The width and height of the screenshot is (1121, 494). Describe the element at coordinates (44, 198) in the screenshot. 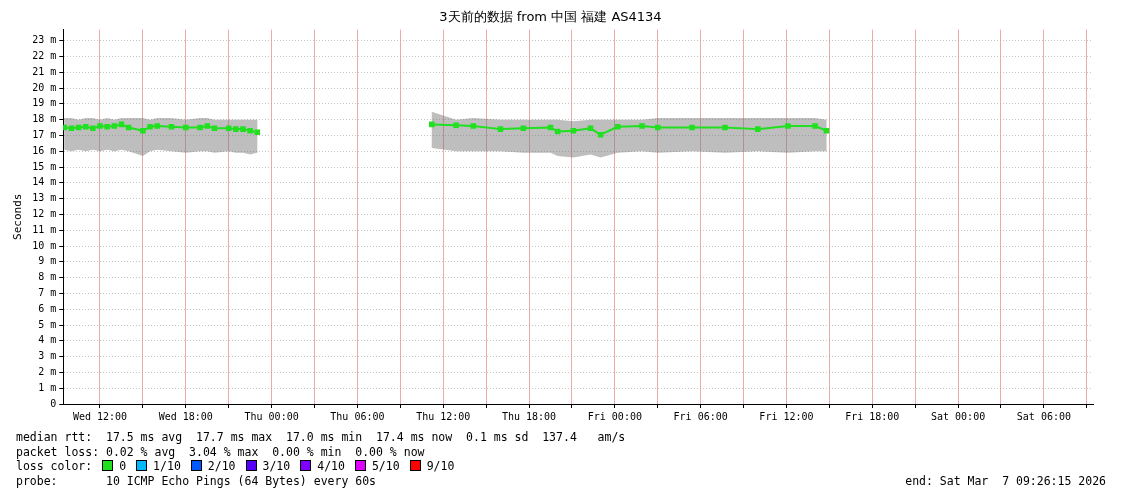

I see `y-tick-label: 13 m` at that location.